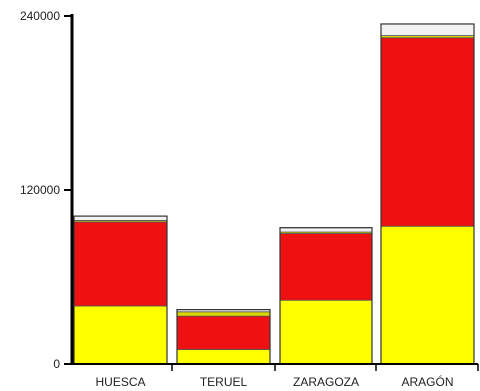  I want to click on y-tick-label-240000: 240000, so click(40, 16).